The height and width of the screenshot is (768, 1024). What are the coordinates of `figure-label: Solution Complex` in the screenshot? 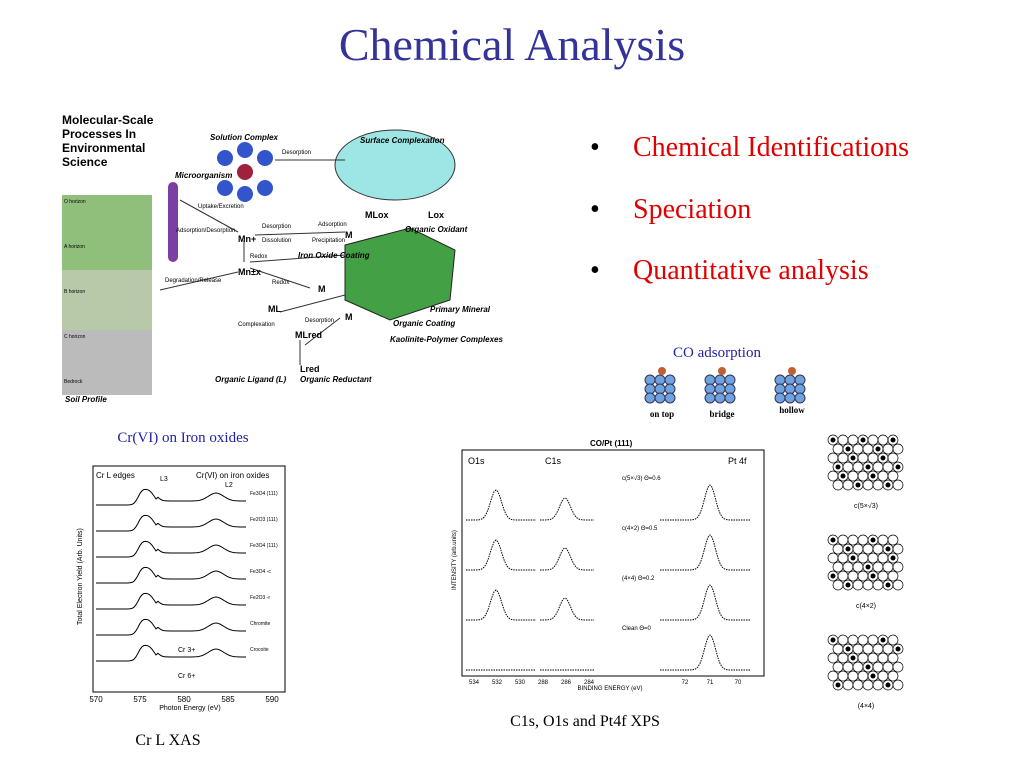 It's located at (244, 137).